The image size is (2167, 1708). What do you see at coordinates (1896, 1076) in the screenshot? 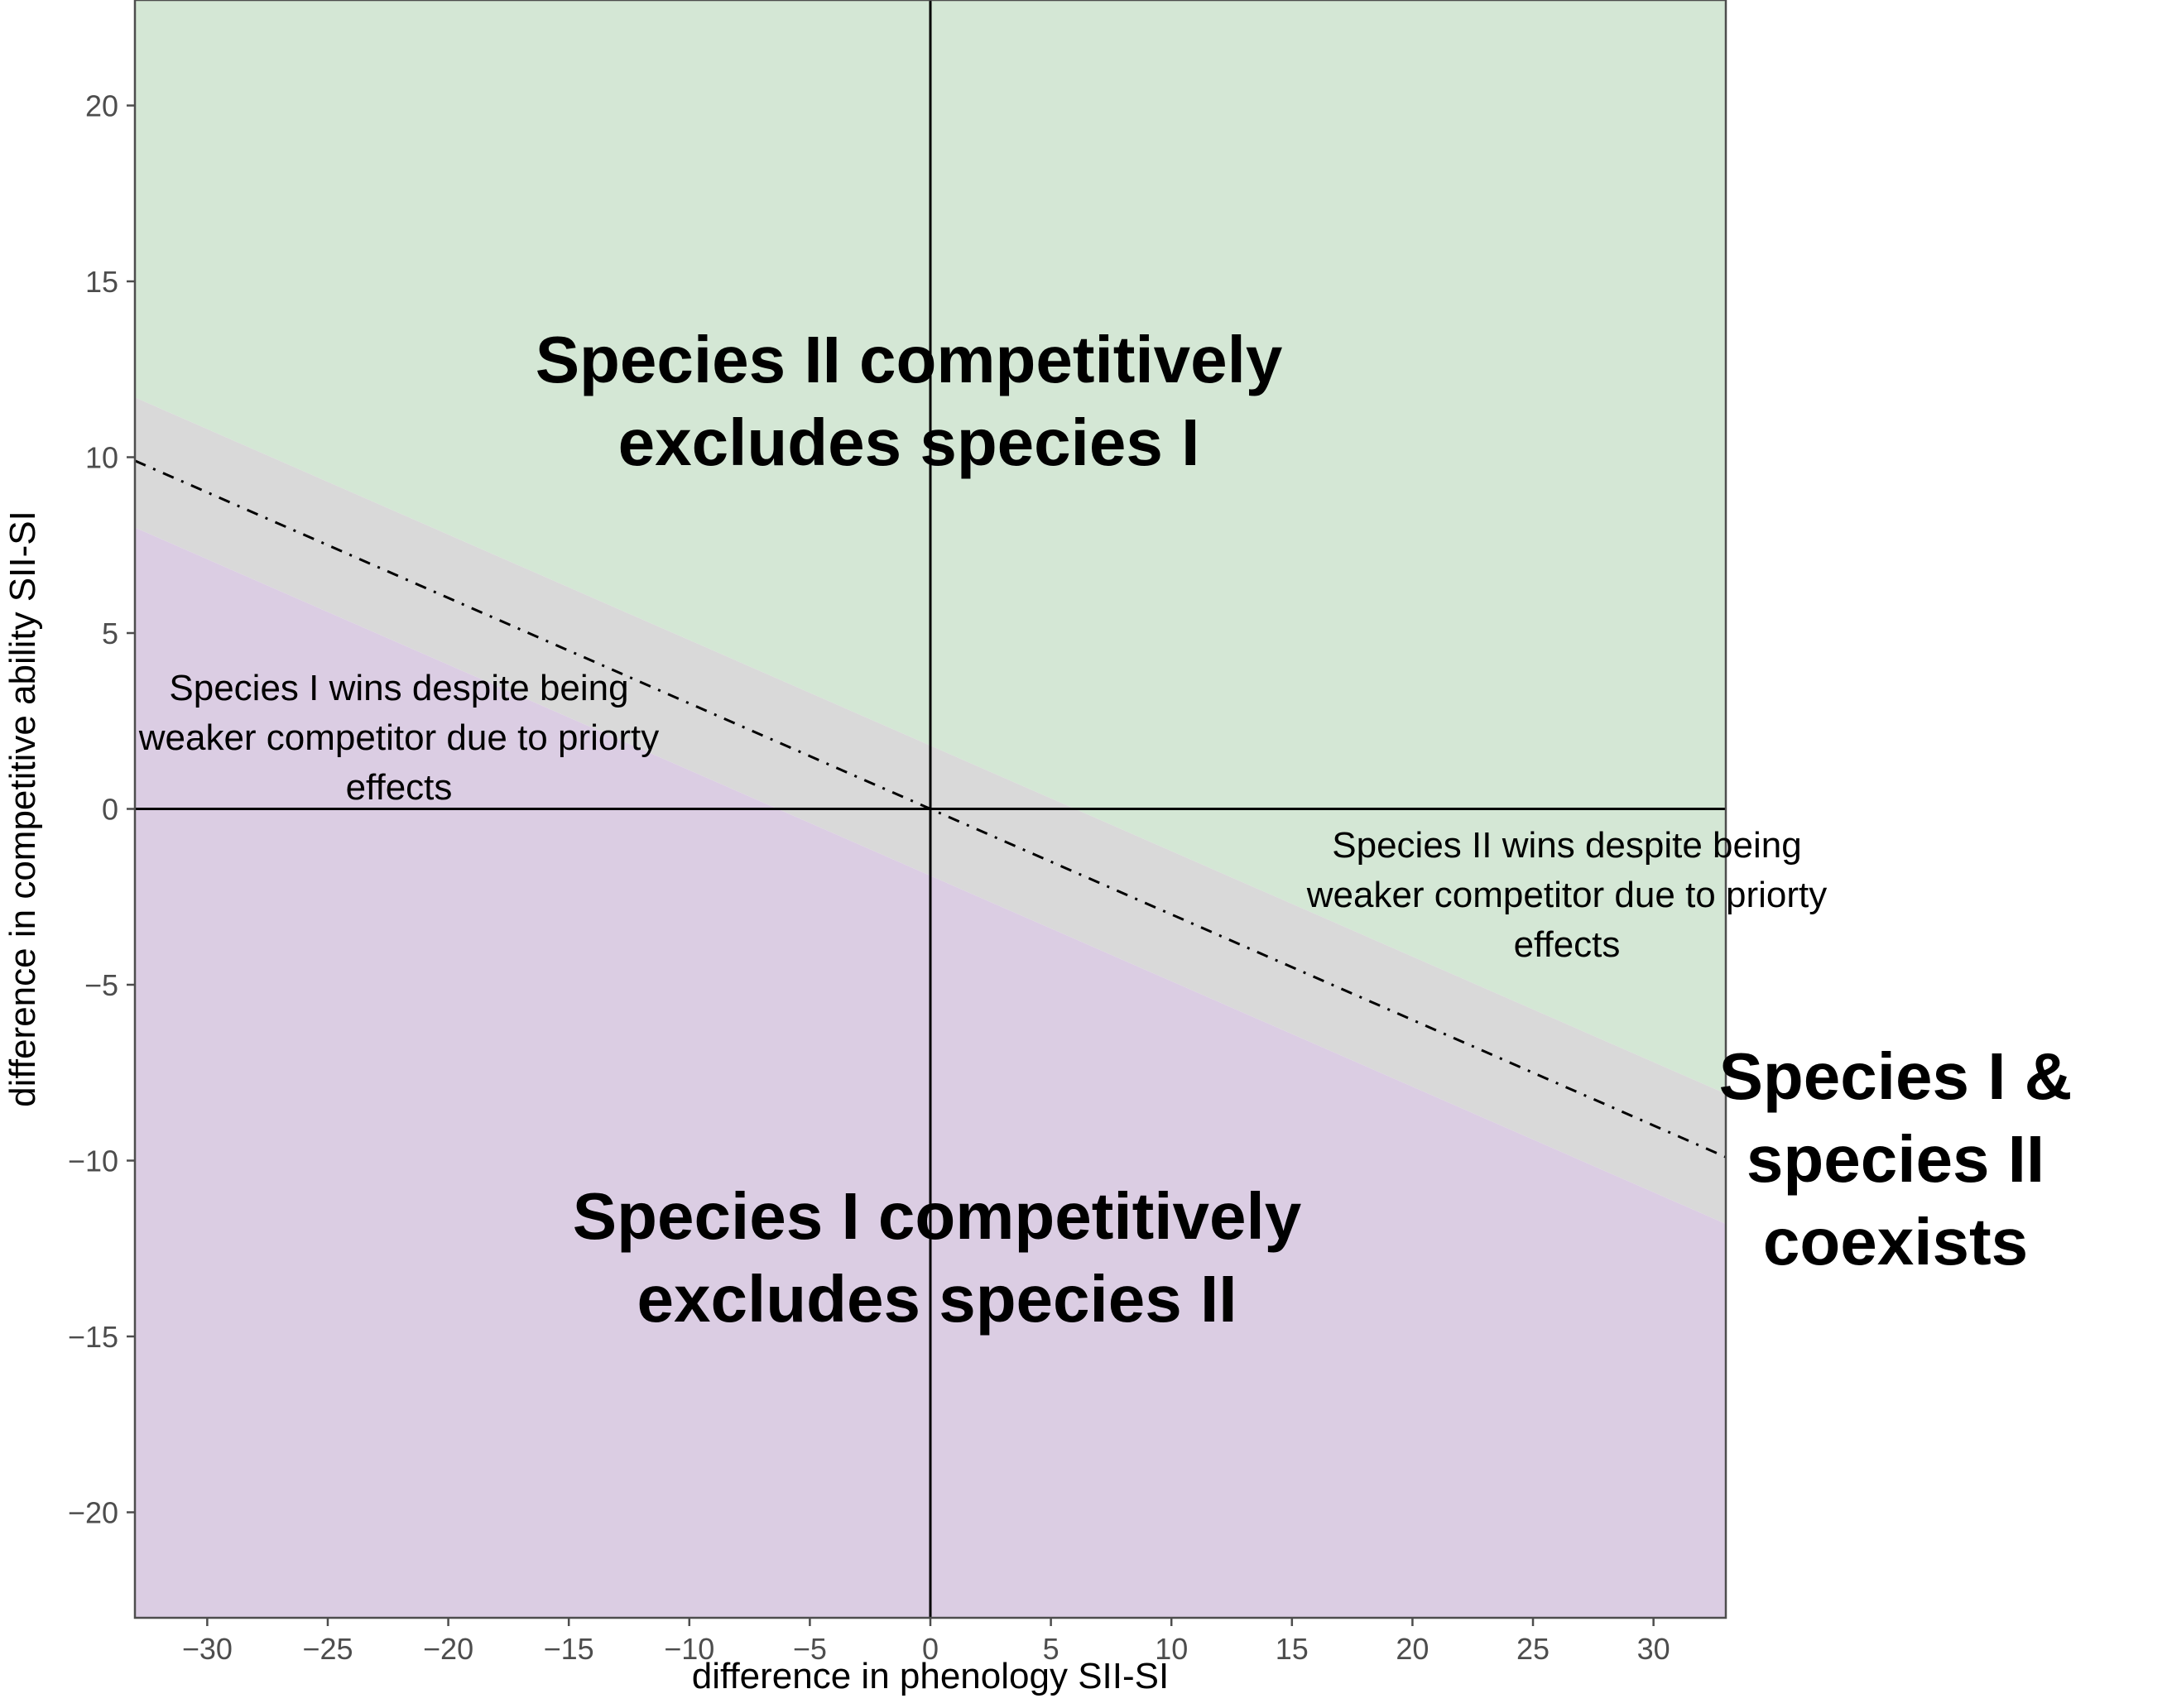
I see `annotation-coexist: Species I &` at bounding box center [1896, 1076].